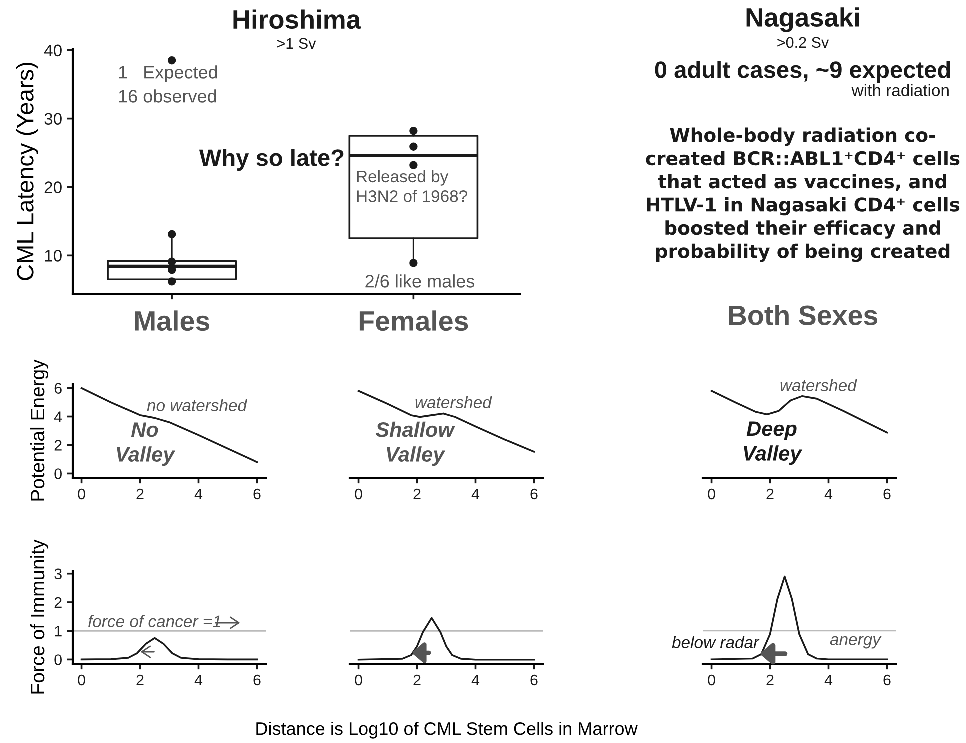 This screenshot has height=743, width=966. I want to click on y-tick-label: 20, so click(53, 188).